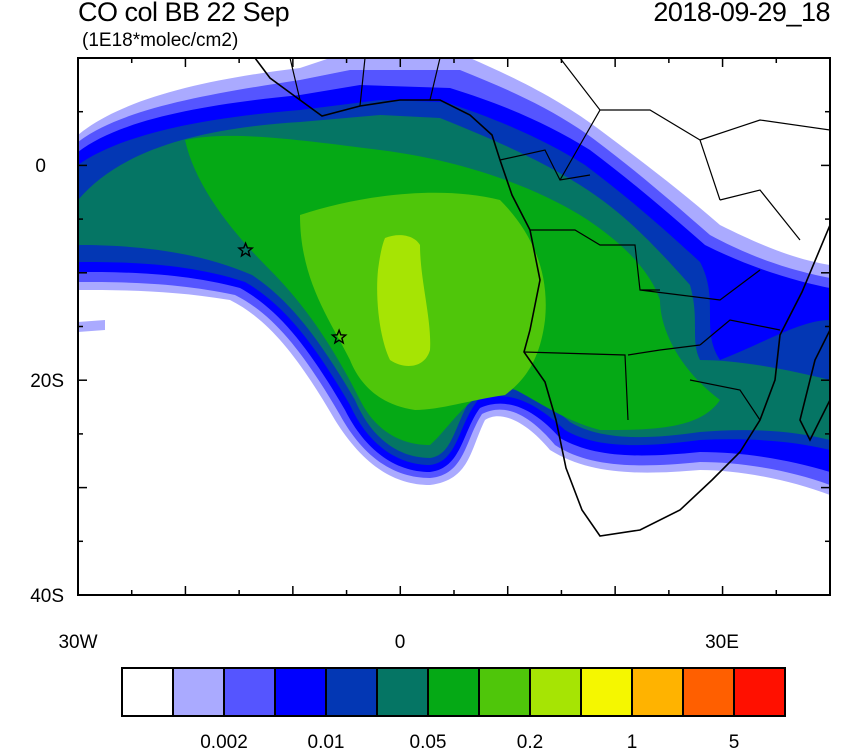 This screenshot has height=750, width=850. I want to click on markers, so click(292, 293).